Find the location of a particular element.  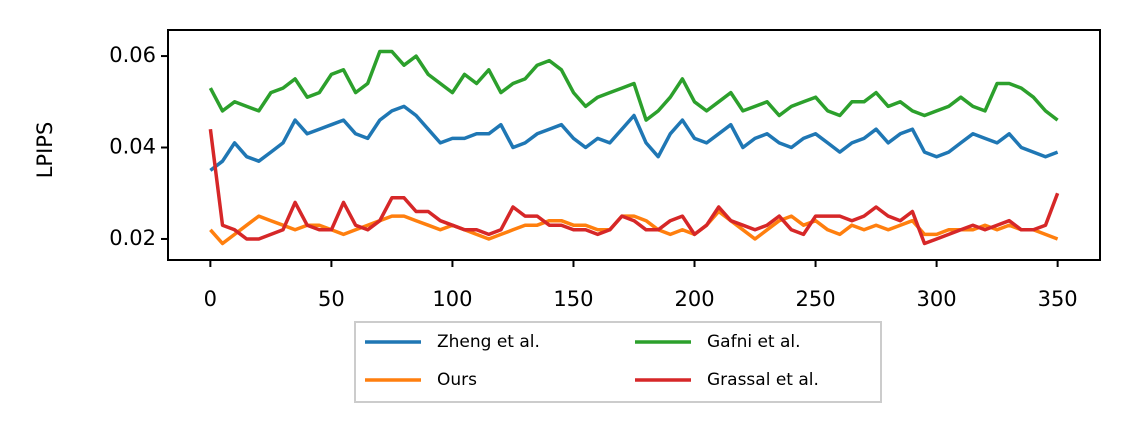

legend-label: Zheng et al. is located at coordinates (488, 342).